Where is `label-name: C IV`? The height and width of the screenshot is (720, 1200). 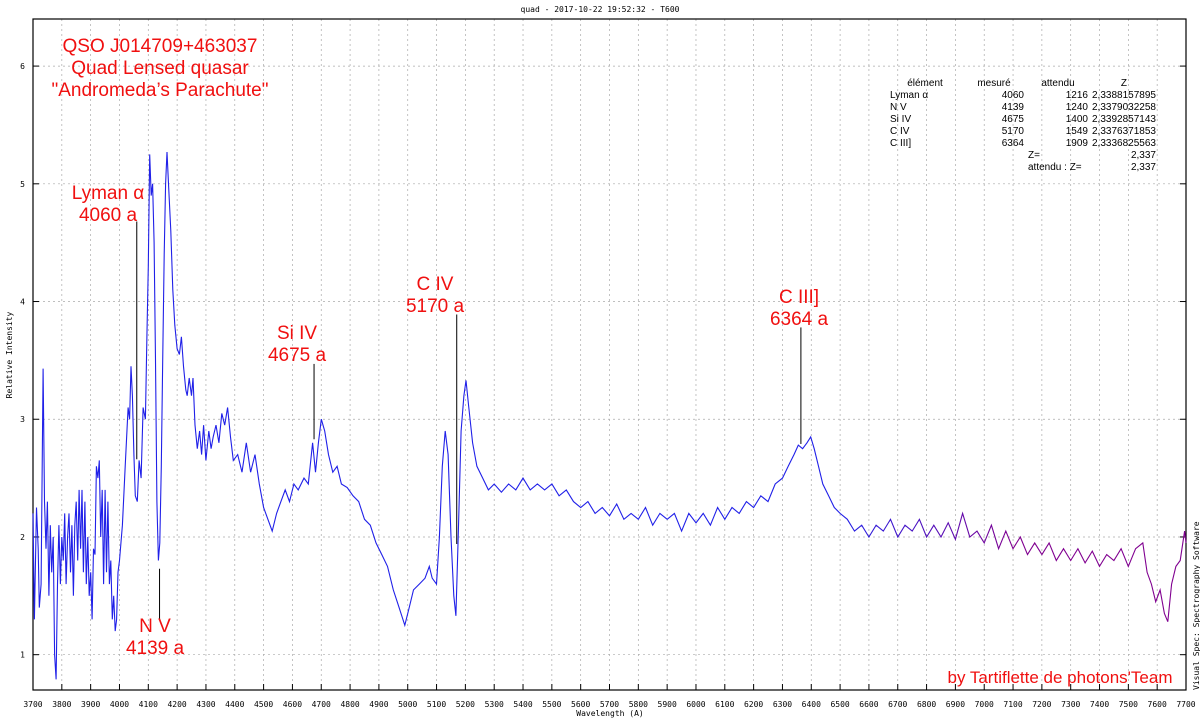
label-name: C IV is located at coordinates (435, 284).